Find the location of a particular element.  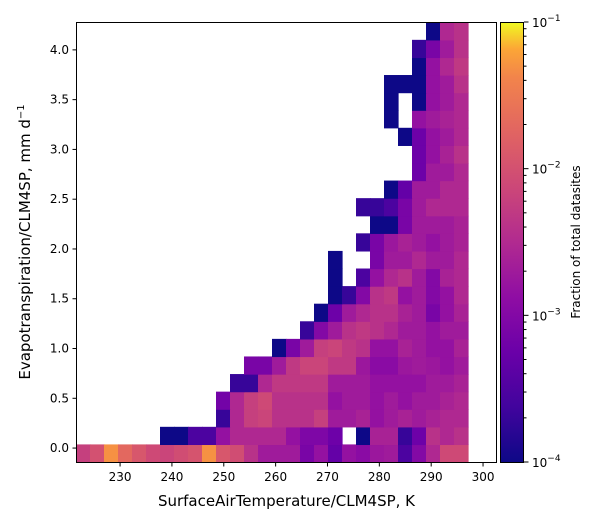

colorbar-tick-label: 10⁻⁴ is located at coordinates (546, 462).